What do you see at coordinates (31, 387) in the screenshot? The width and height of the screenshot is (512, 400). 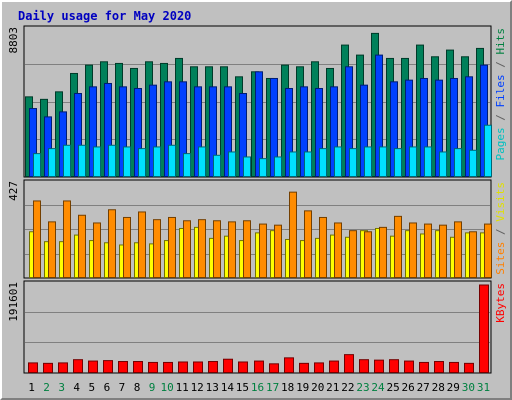 I see `day-label-1: 1` at bounding box center [31, 387].